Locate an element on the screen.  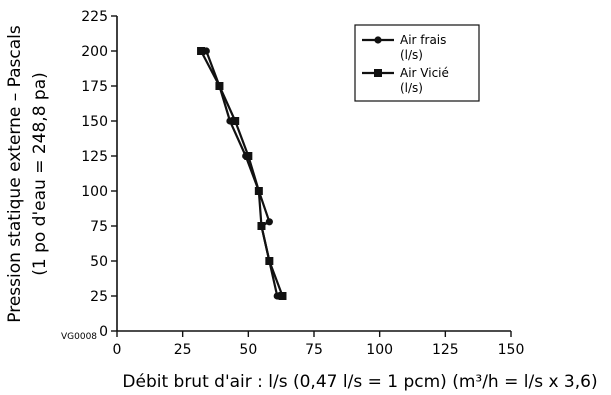
series-line is located at coordinates (242, 173).